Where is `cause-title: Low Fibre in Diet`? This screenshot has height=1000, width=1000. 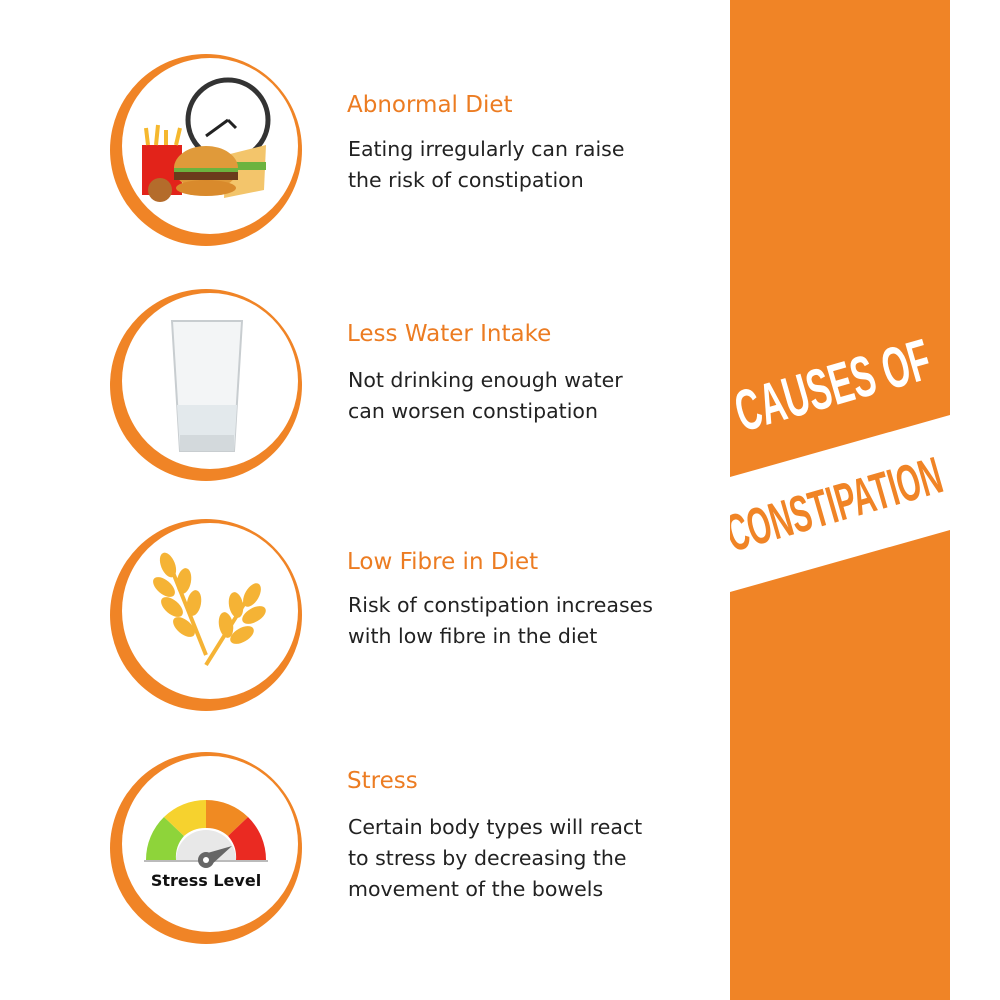
cause-title: Low Fibre in Diet is located at coordinates (443, 562).